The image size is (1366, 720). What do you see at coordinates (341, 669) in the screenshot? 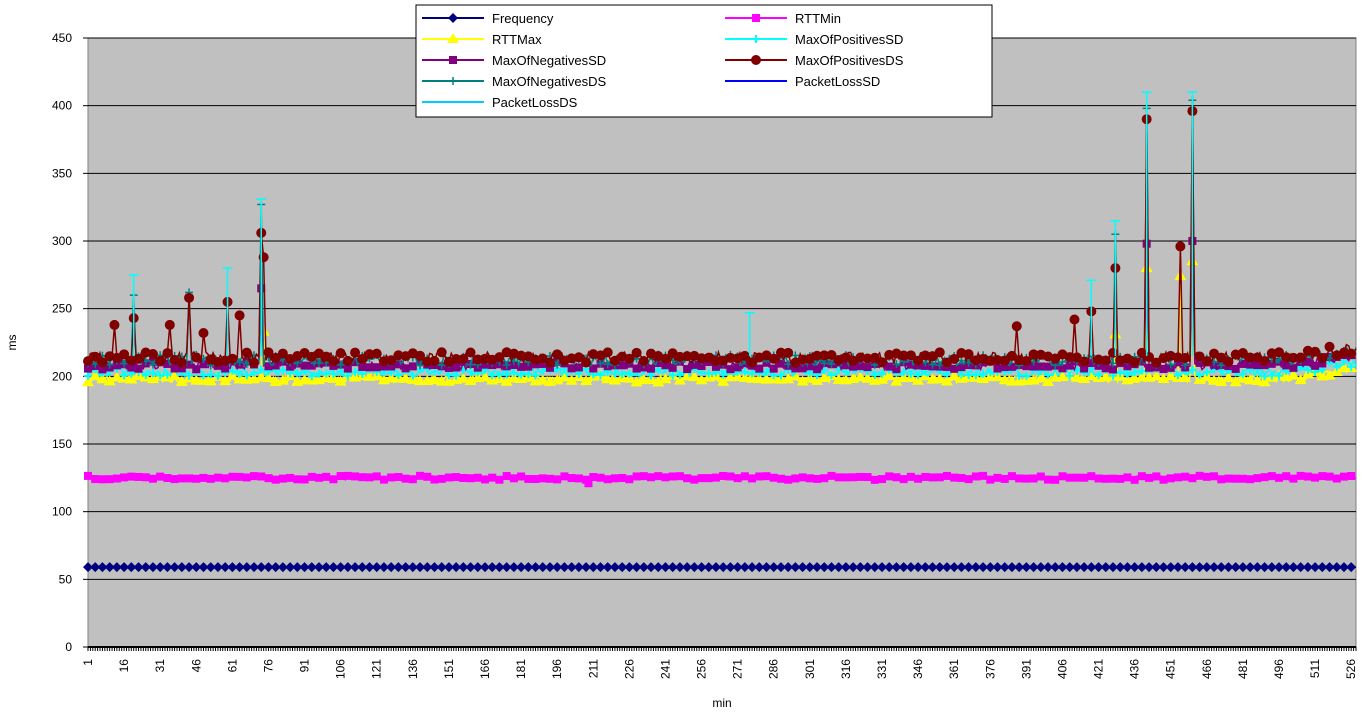
I see `x-tick-label: 106` at bounding box center [341, 669].